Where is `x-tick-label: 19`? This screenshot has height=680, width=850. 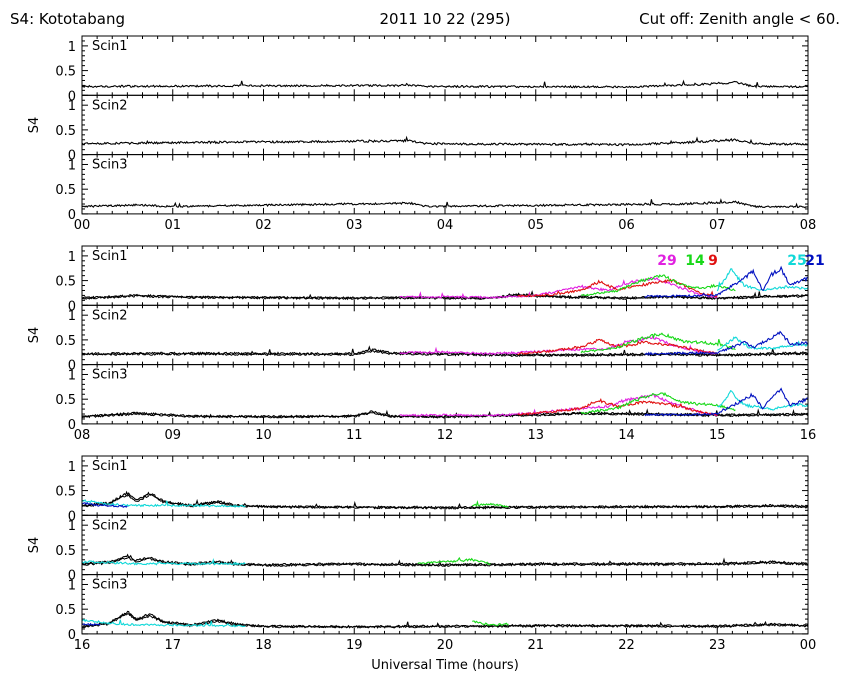
x-tick-label: 19 is located at coordinates (354, 645).